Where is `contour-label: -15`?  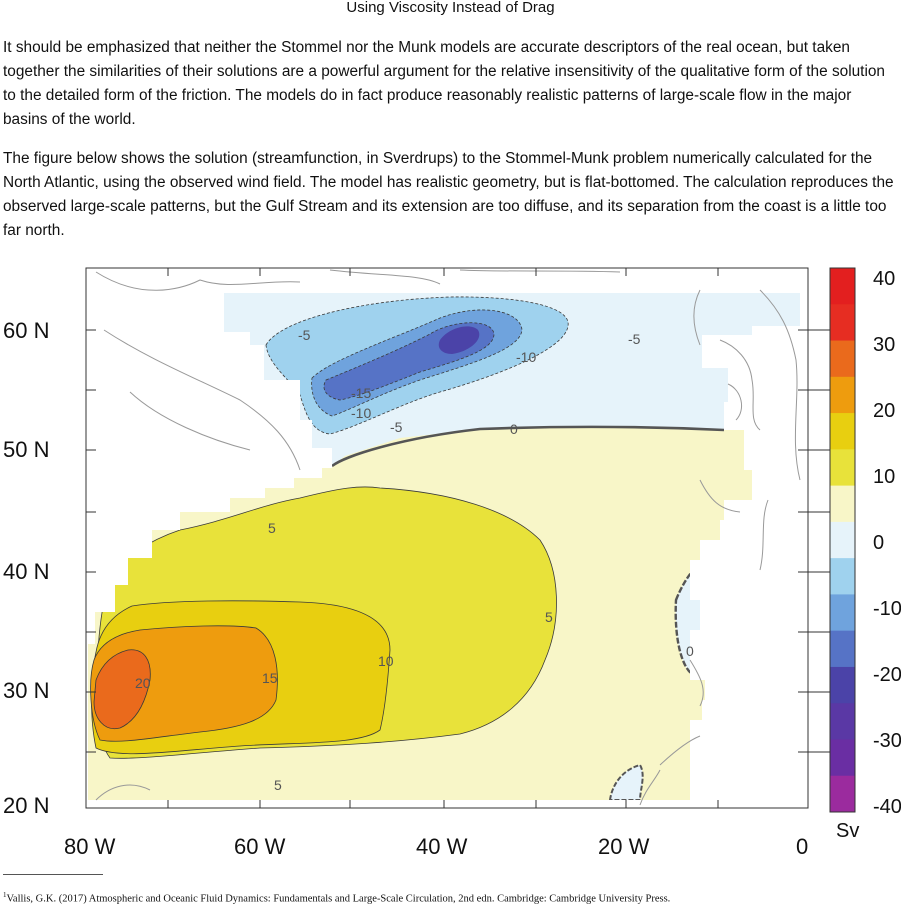 contour-label: -15 is located at coordinates (361, 393).